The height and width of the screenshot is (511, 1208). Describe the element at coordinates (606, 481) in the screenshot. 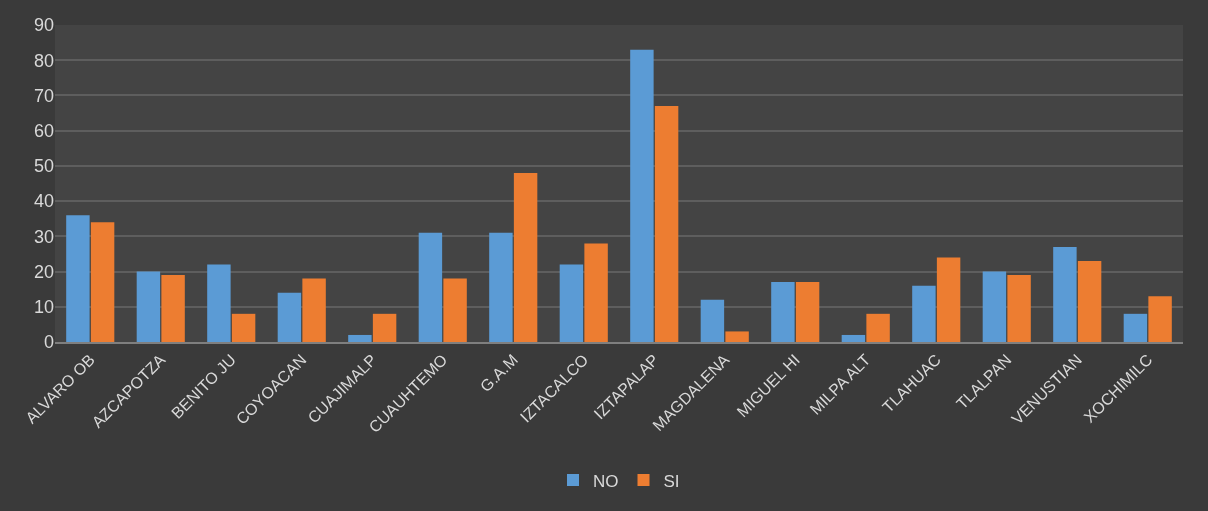

I see `legend-label: NO` at that location.